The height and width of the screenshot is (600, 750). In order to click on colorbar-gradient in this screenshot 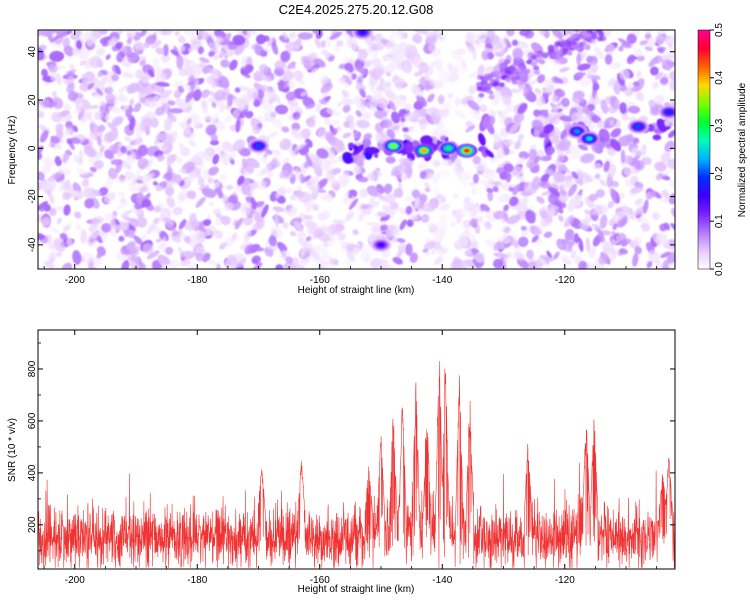, I will do `click(704, 149)`.